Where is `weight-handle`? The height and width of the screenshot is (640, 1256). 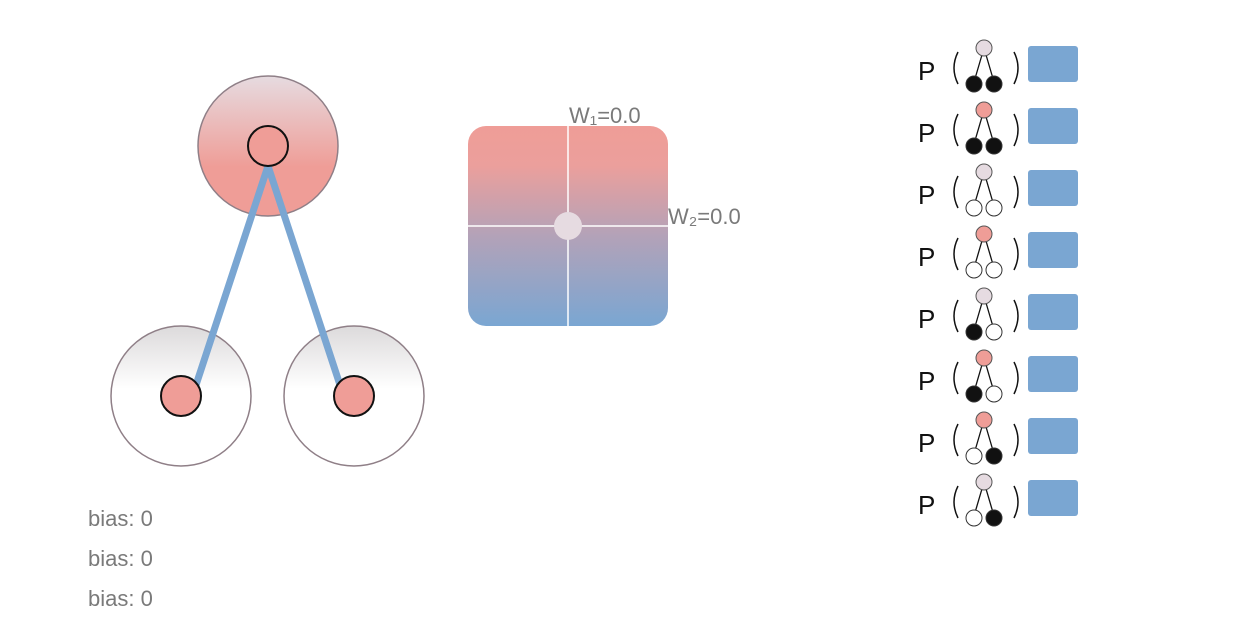 weight-handle is located at coordinates (568, 226).